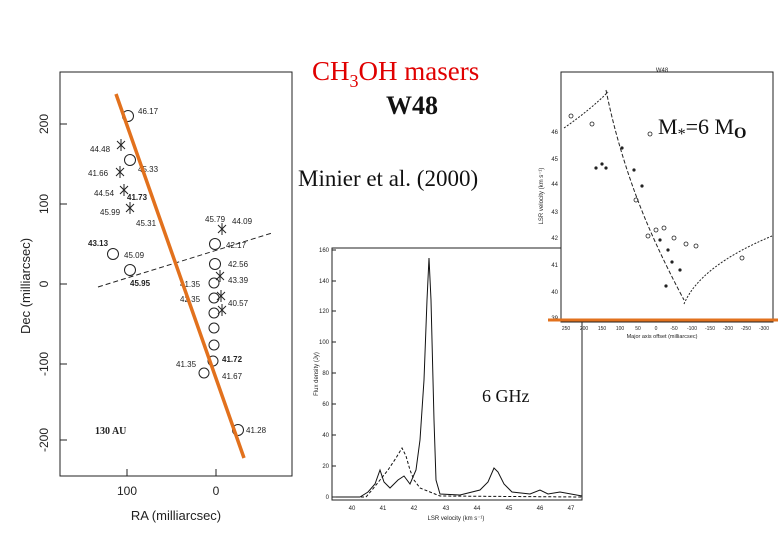 The width and height of the screenshot is (780, 540). What do you see at coordinates (325, 436) in the screenshot?
I see `spectrum-ytick: 40` at bounding box center [325, 436].